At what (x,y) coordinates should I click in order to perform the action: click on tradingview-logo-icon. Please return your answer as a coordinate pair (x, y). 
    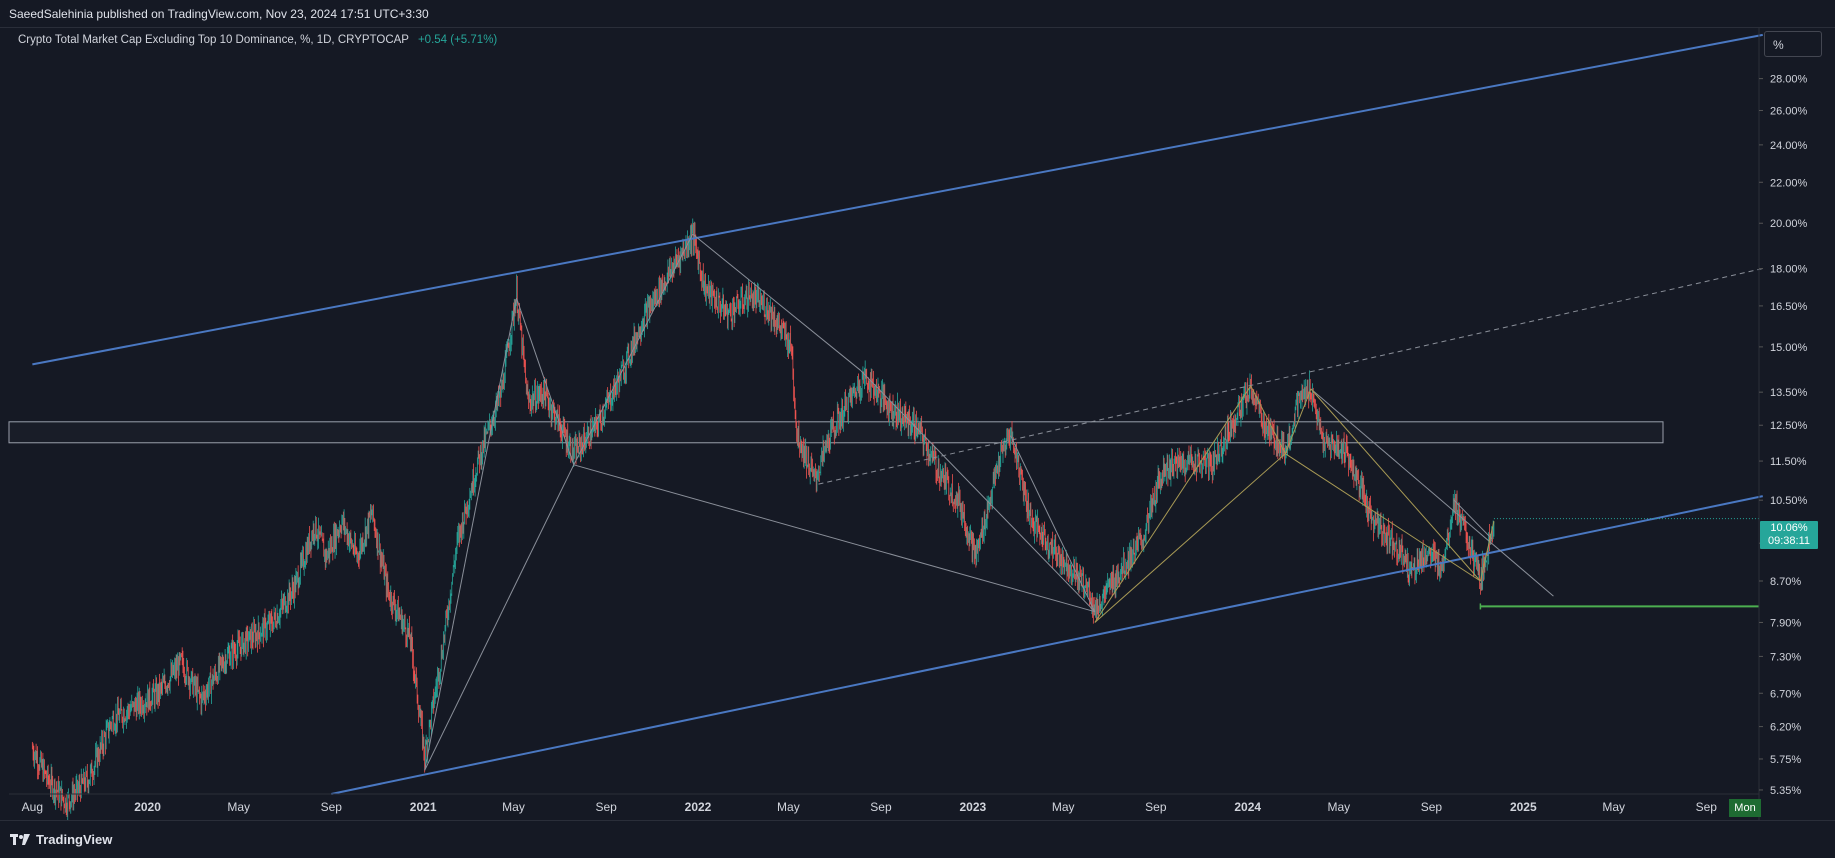
    Looking at the image, I should click on (20, 839).